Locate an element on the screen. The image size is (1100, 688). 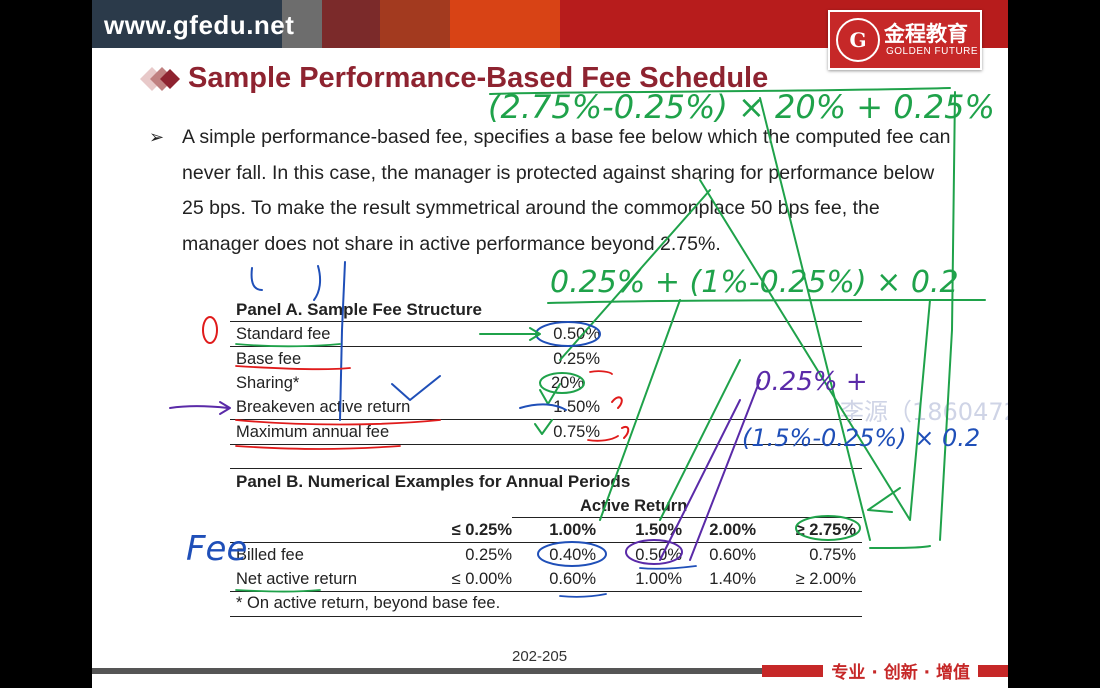
fee-row-label: Base fee is located at coordinates (269, 359).